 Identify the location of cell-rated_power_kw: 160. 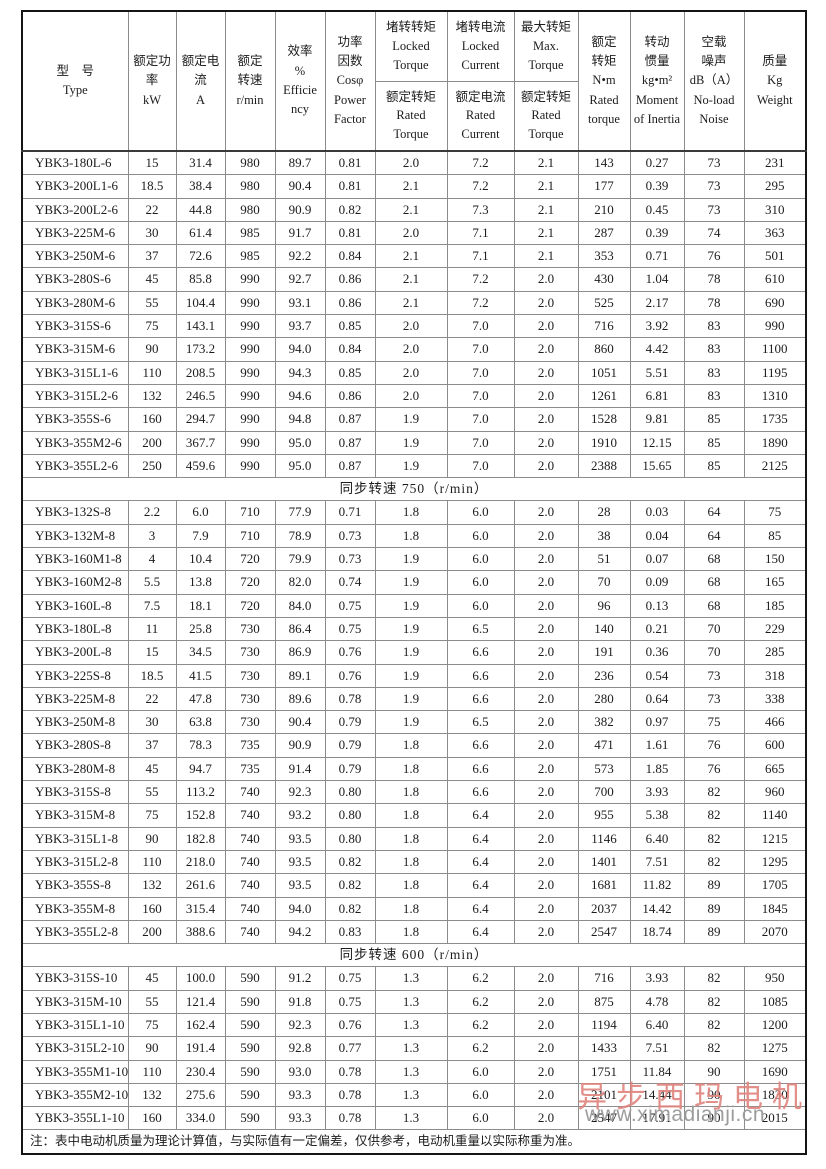
(152, 908).